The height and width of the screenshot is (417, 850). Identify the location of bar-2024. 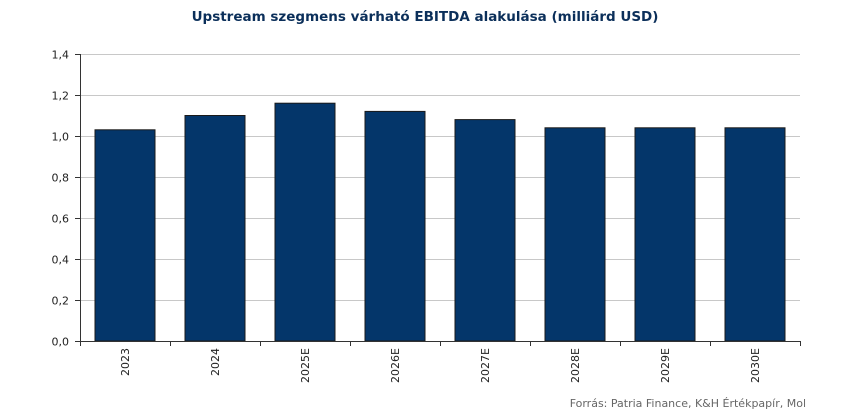
(215, 228).